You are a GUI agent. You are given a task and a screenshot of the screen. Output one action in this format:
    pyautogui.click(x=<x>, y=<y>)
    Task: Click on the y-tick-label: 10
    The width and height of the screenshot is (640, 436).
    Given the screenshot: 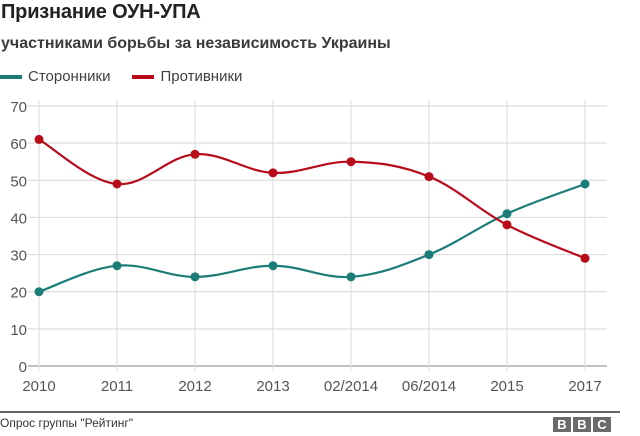 What is the action you would take?
    pyautogui.click(x=18, y=330)
    